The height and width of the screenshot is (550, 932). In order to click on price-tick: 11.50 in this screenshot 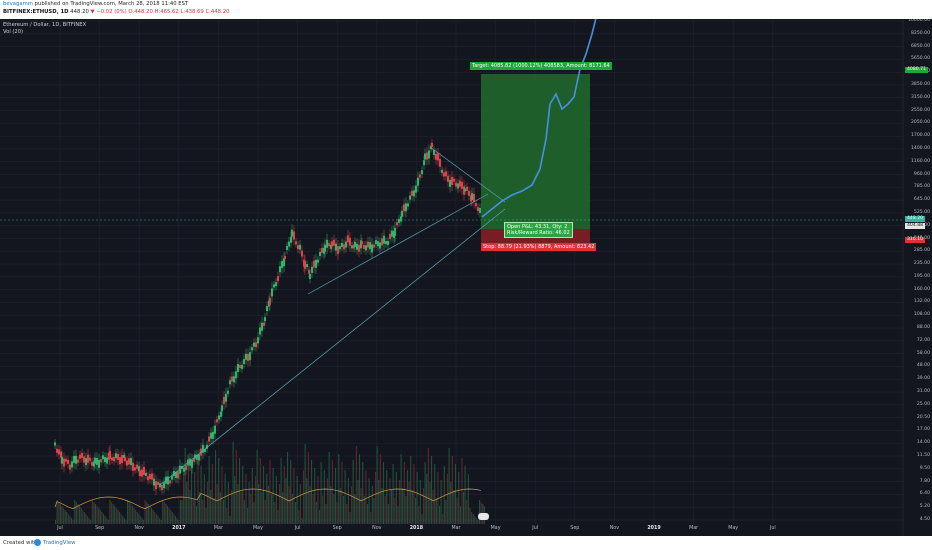, I will do `click(923, 456)`.